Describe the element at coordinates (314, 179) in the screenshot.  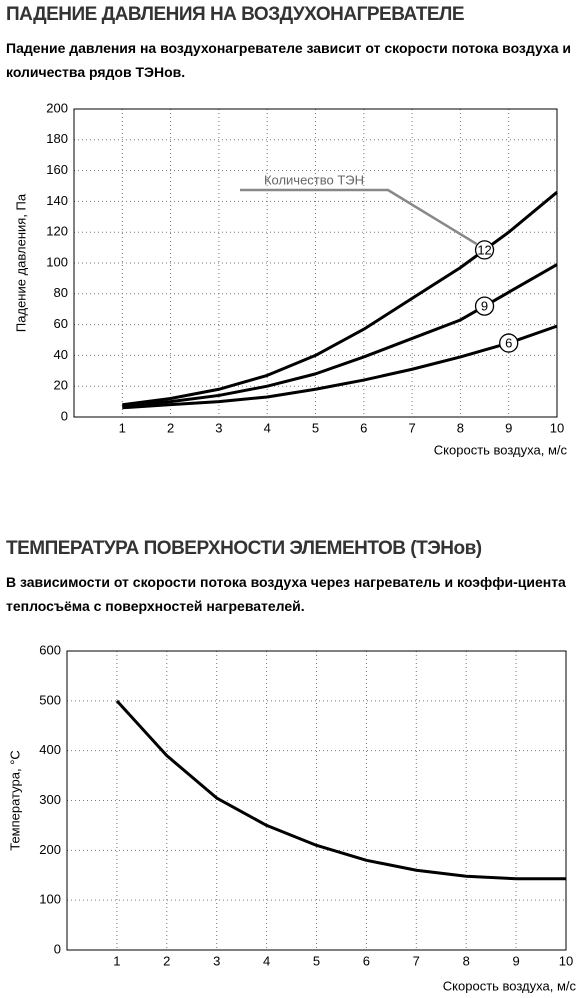
I see `annotation: Количество ТЭН` at that location.